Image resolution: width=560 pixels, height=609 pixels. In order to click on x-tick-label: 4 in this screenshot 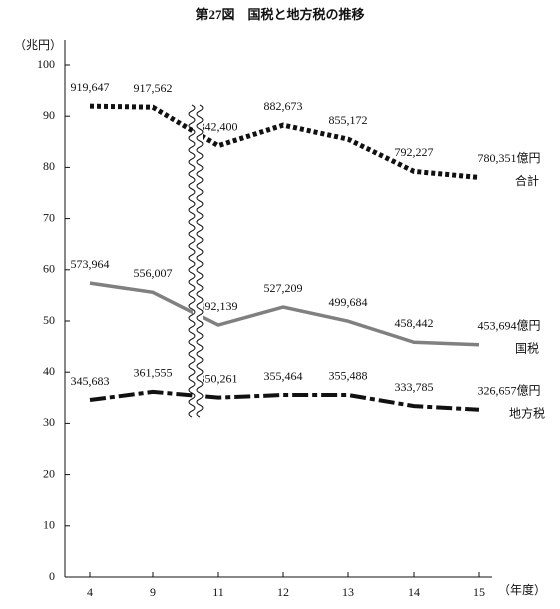, I will do `click(90, 592)`.